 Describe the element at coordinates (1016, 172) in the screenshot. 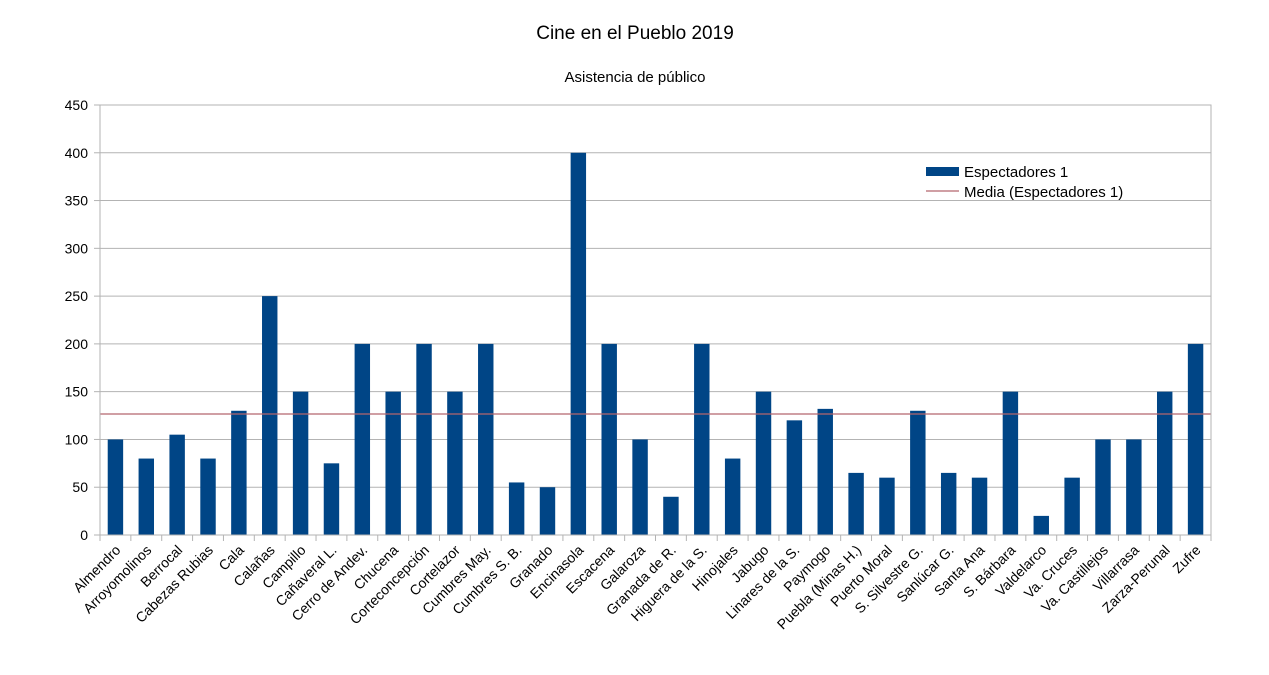

I see `legend-label-bars: Espectadores 1` at that location.